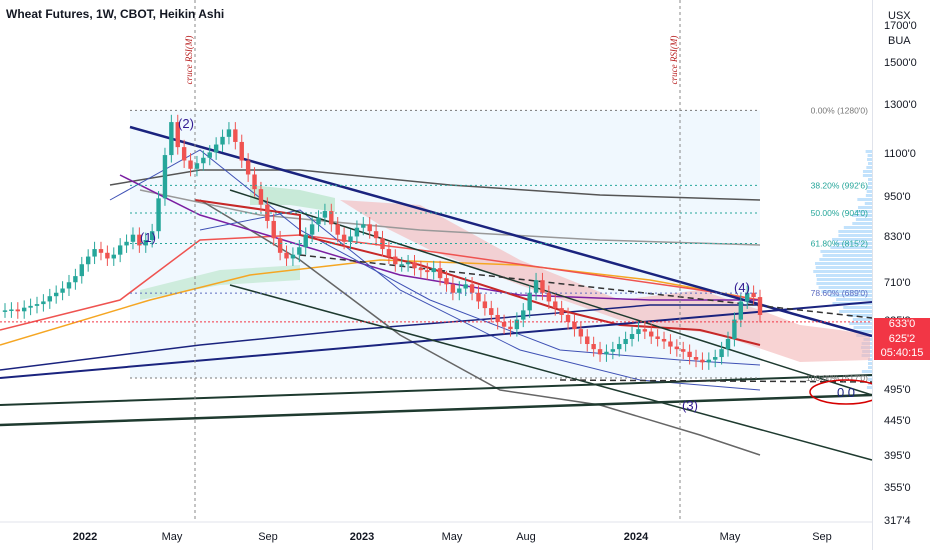 The width and height of the screenshot is (932, 550). I want to click on elliott-wave-label: (4), so click(742, 287).